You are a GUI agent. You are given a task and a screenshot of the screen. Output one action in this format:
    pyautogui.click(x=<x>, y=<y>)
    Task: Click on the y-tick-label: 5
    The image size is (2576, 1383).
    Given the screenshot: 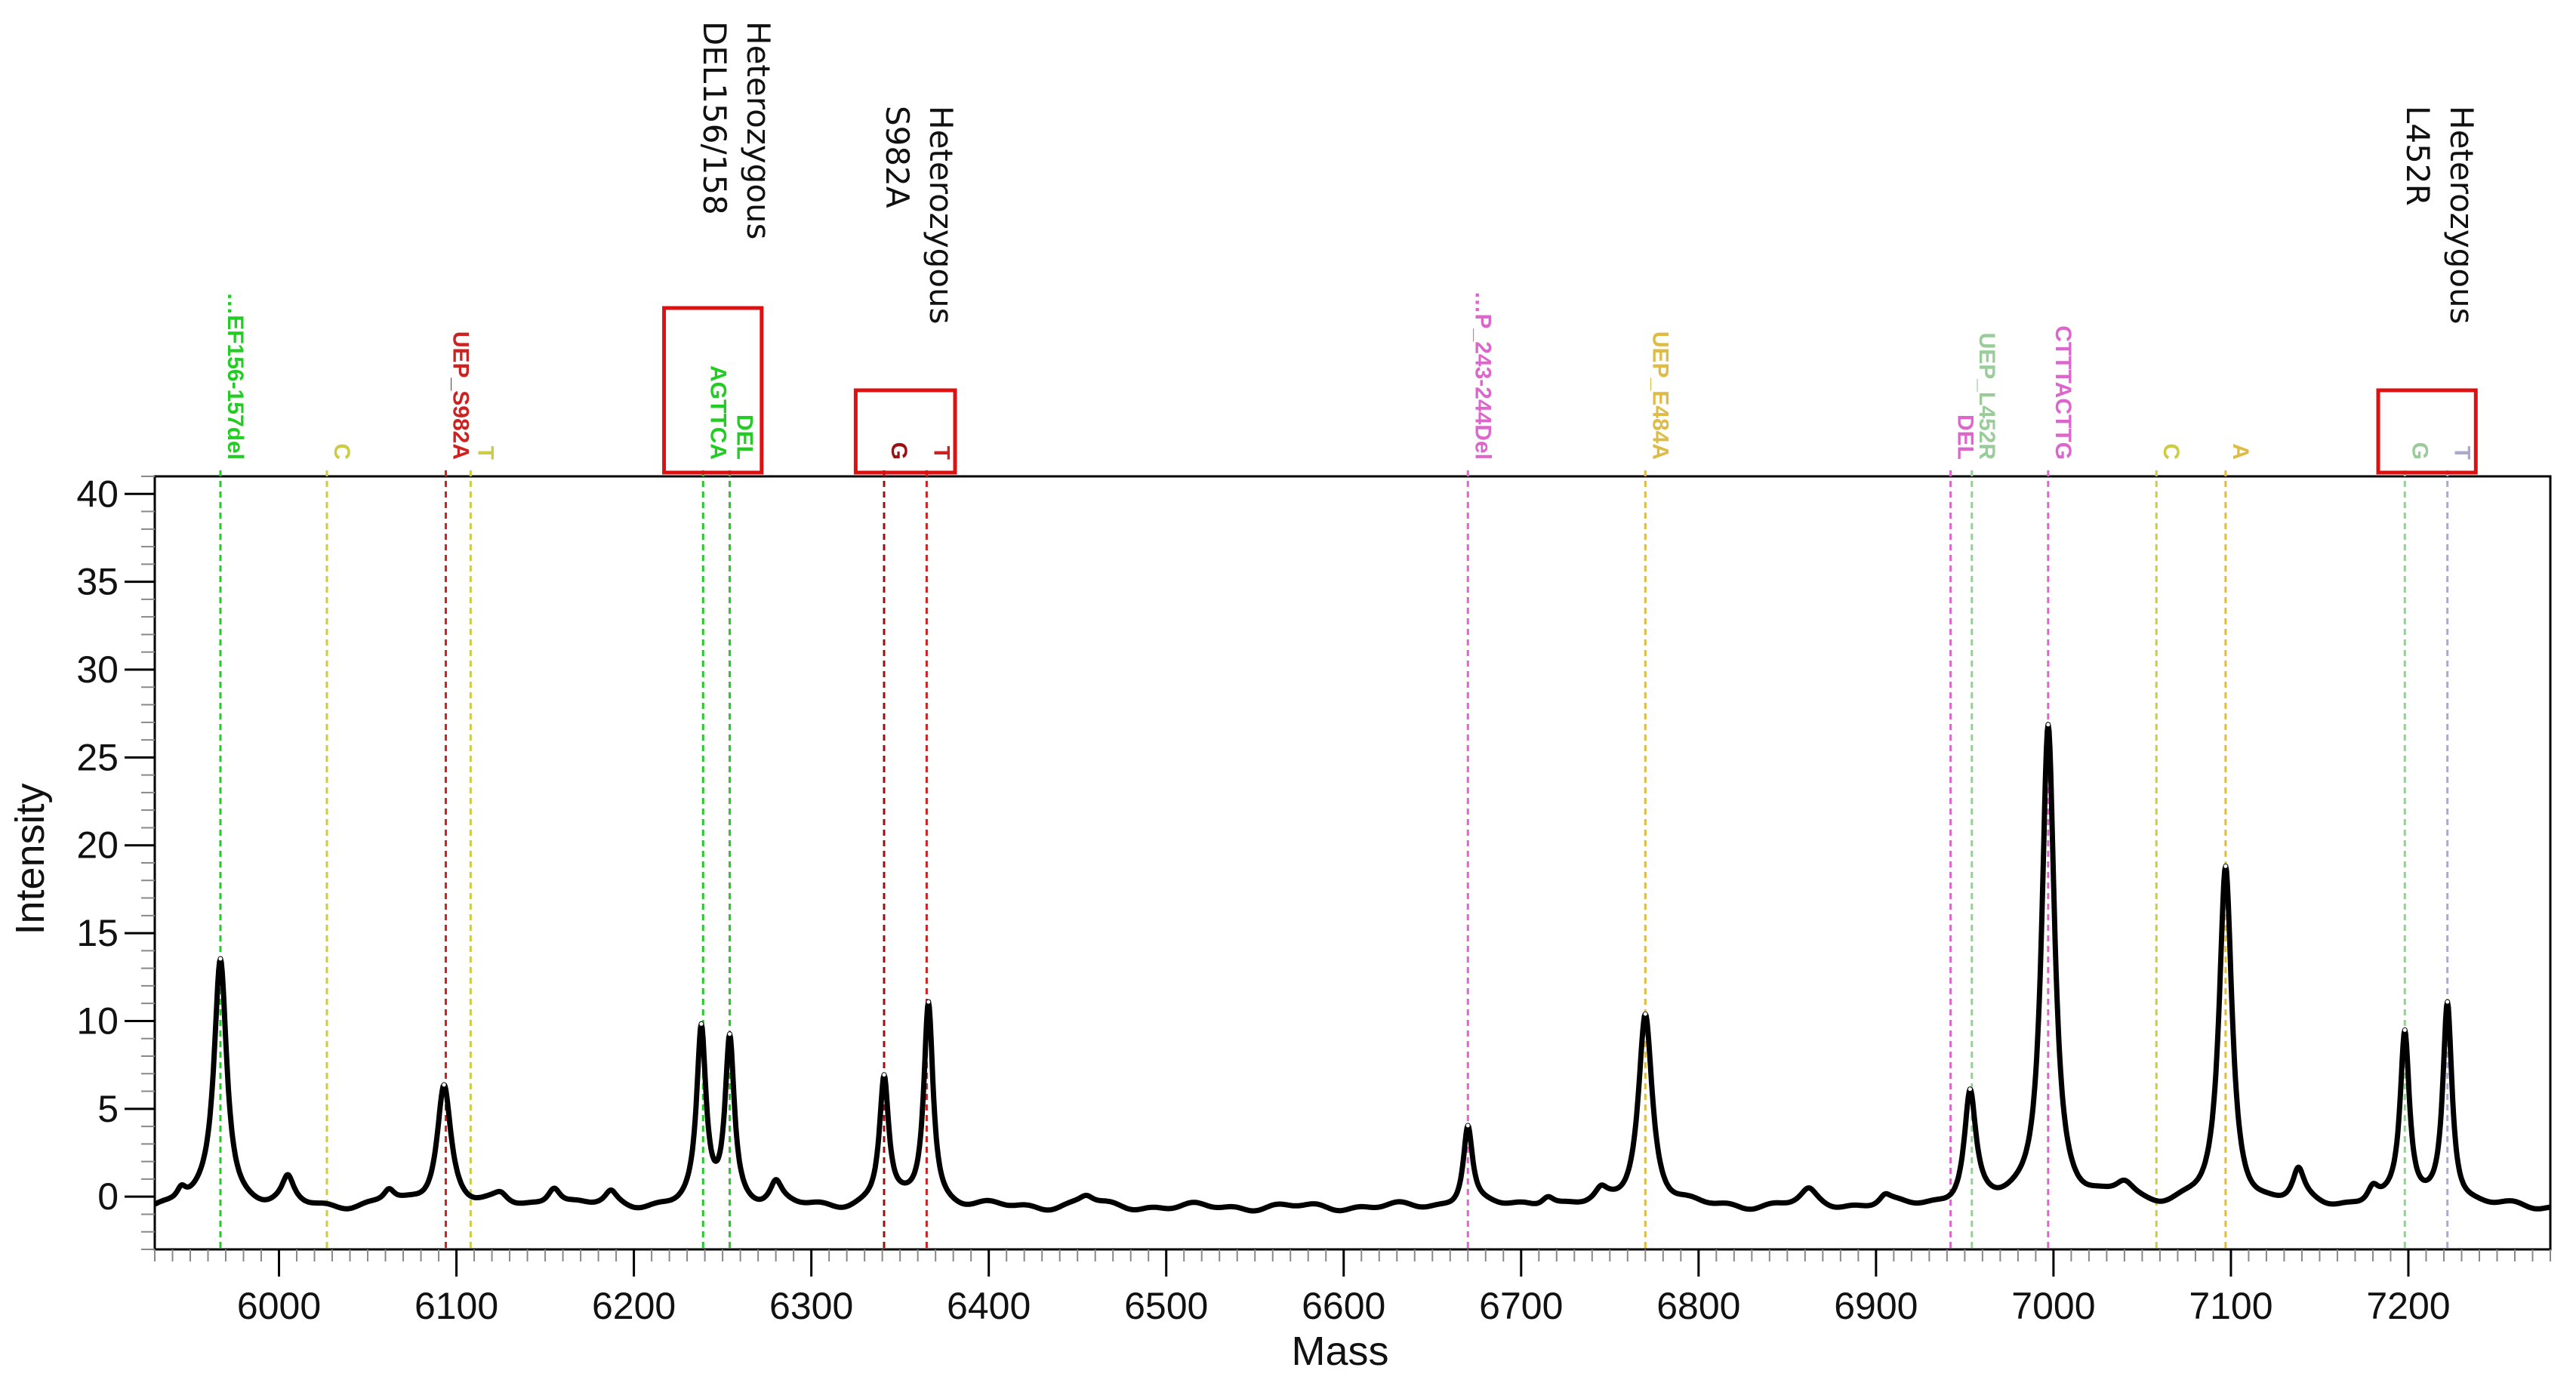 What is the action you would take?
    pyautogui.click(x=108, y=1109)
    